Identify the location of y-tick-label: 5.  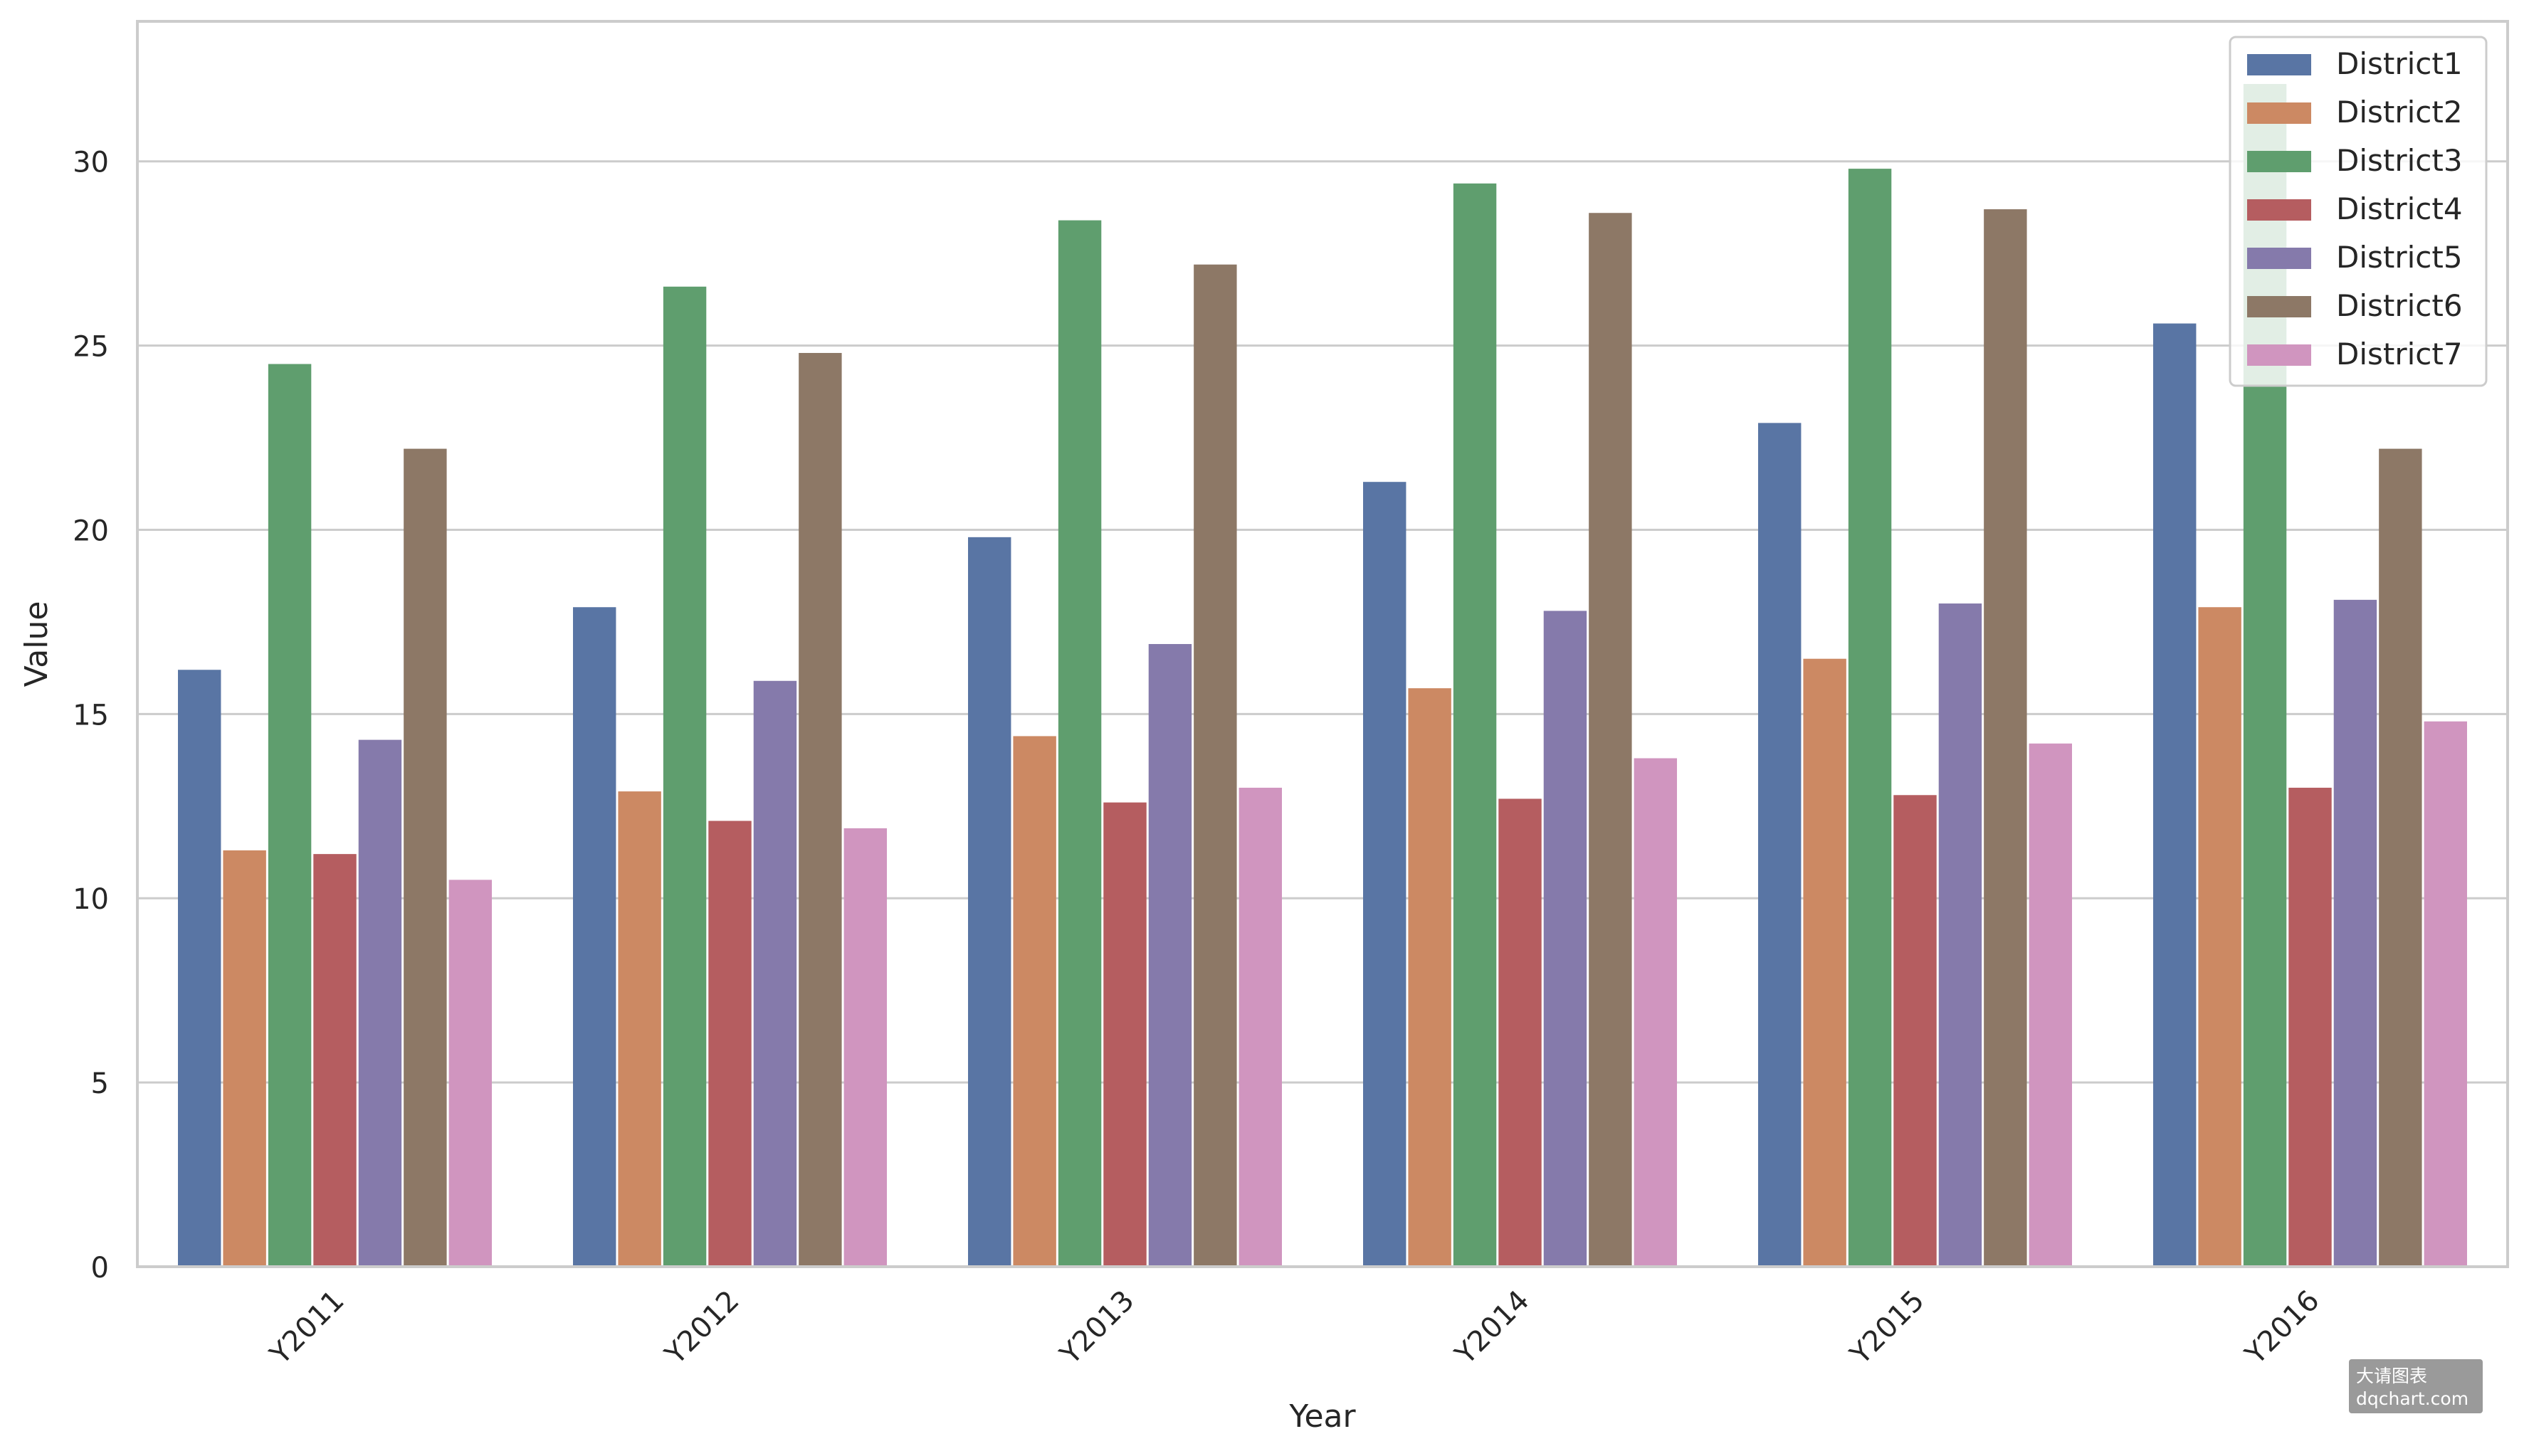
(100, 1083).